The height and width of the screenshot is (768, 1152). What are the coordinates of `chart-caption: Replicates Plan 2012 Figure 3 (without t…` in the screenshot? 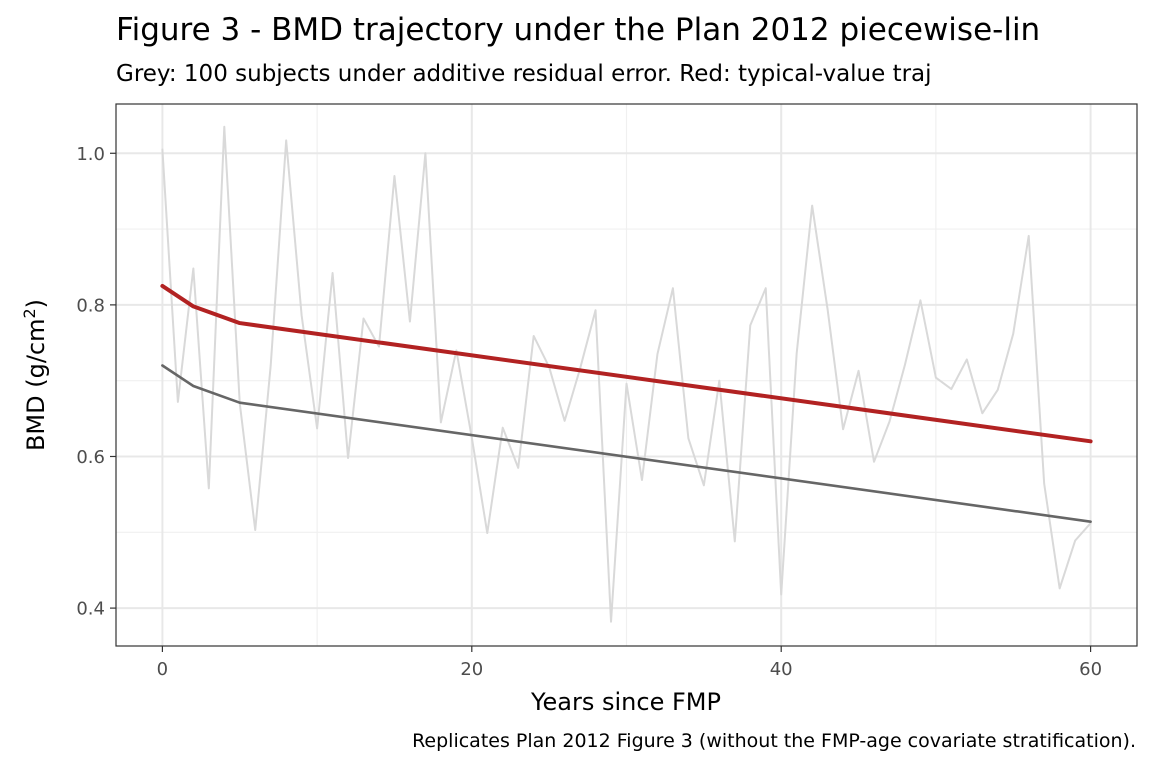 It's located at (774, 741).